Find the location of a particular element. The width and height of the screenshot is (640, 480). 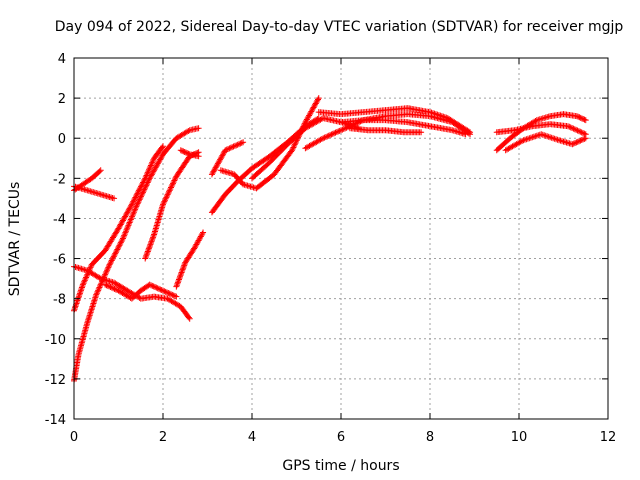

y-tick-label: -12 is located at coordinates (55, 380).